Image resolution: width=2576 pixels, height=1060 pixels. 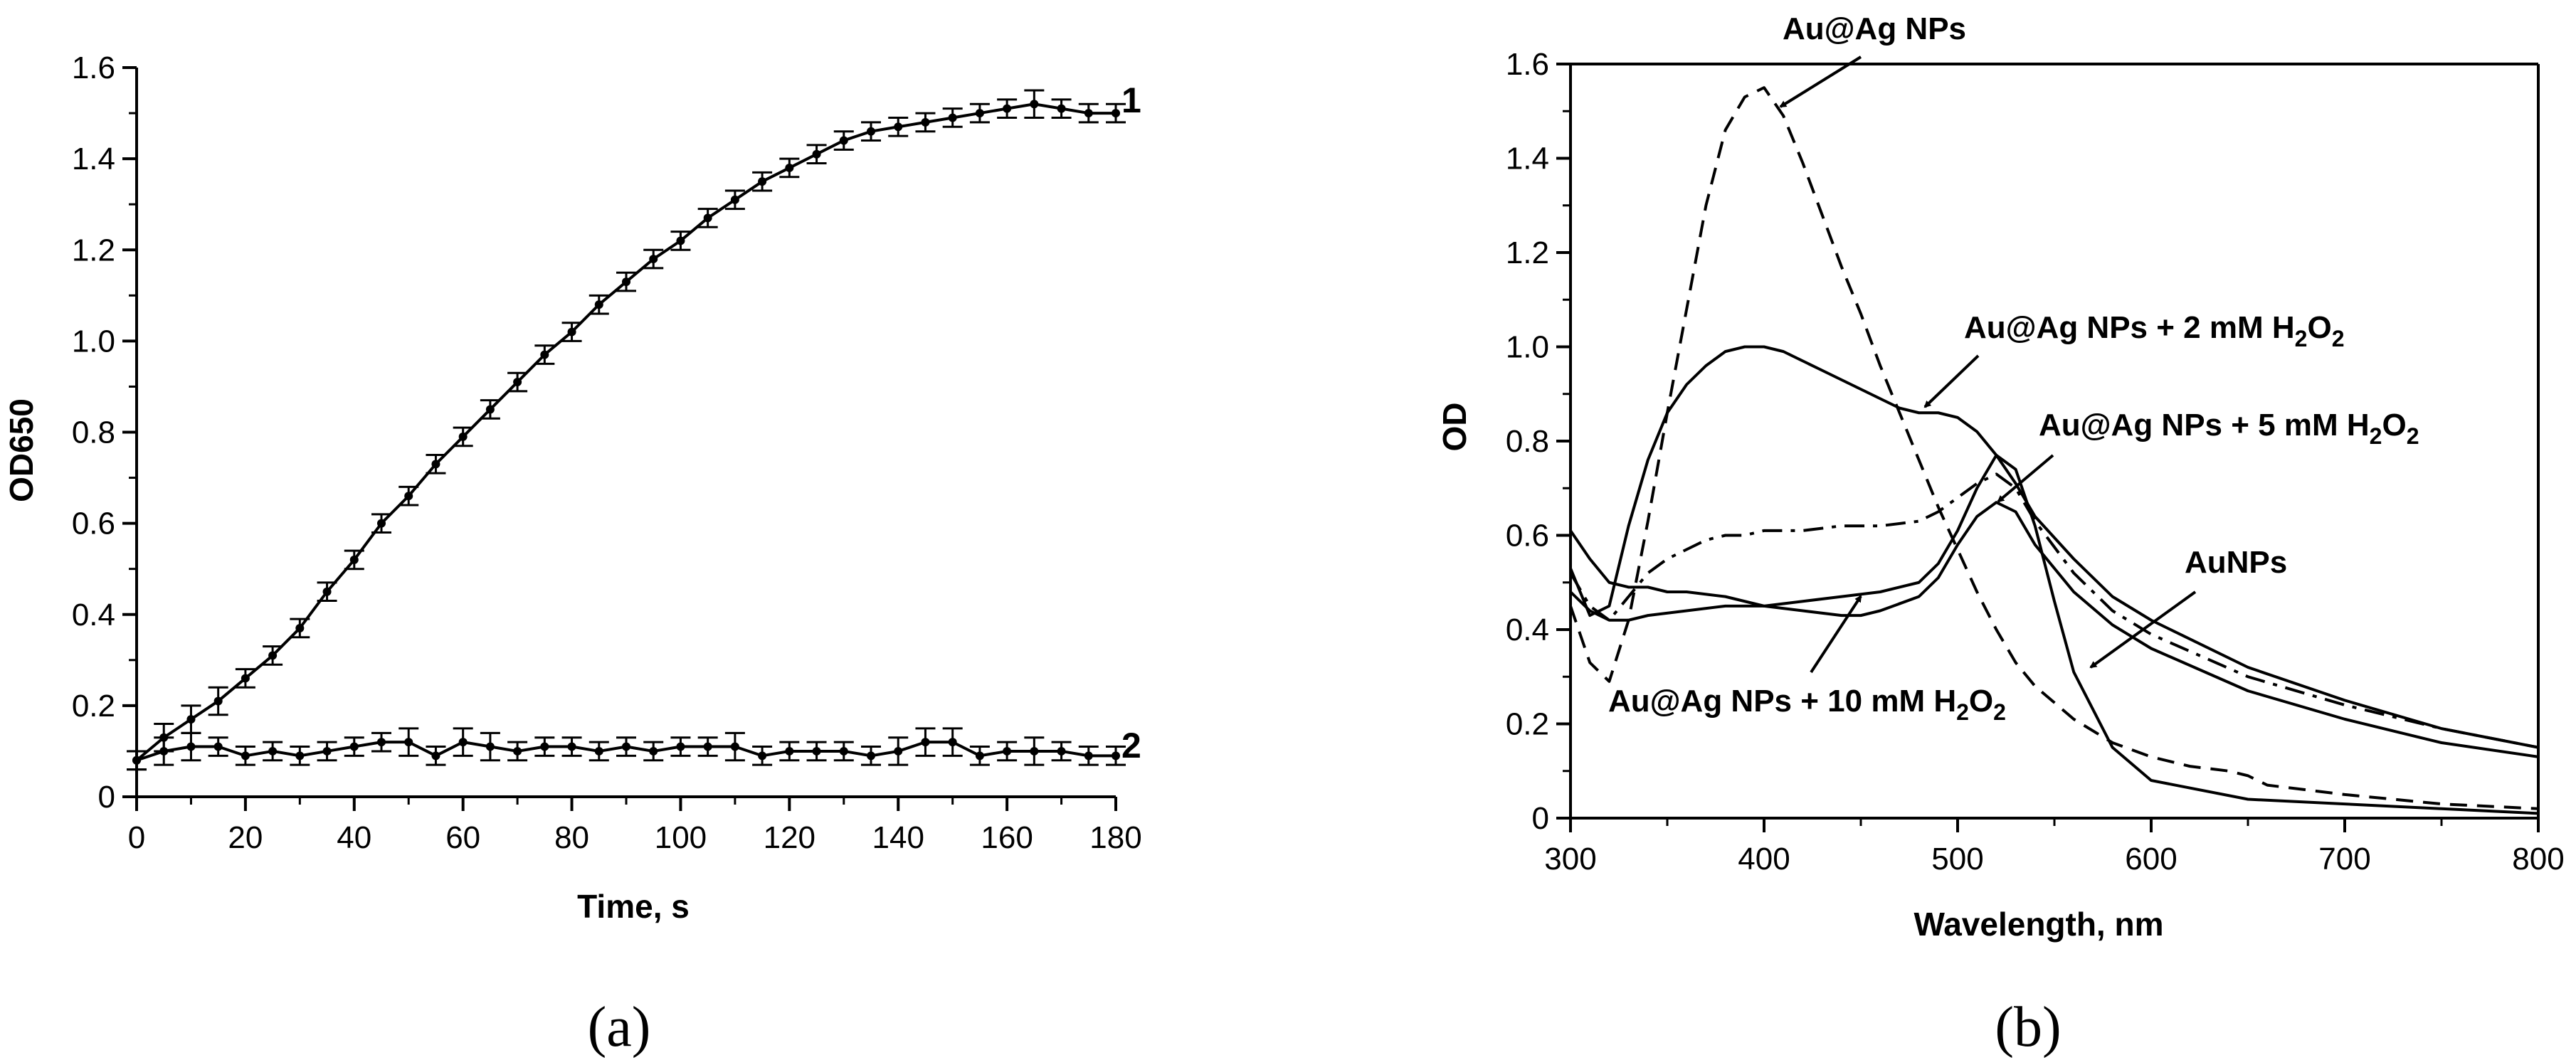 I want to click on a-x-tick-label: 60, so click(x=462, y=837).